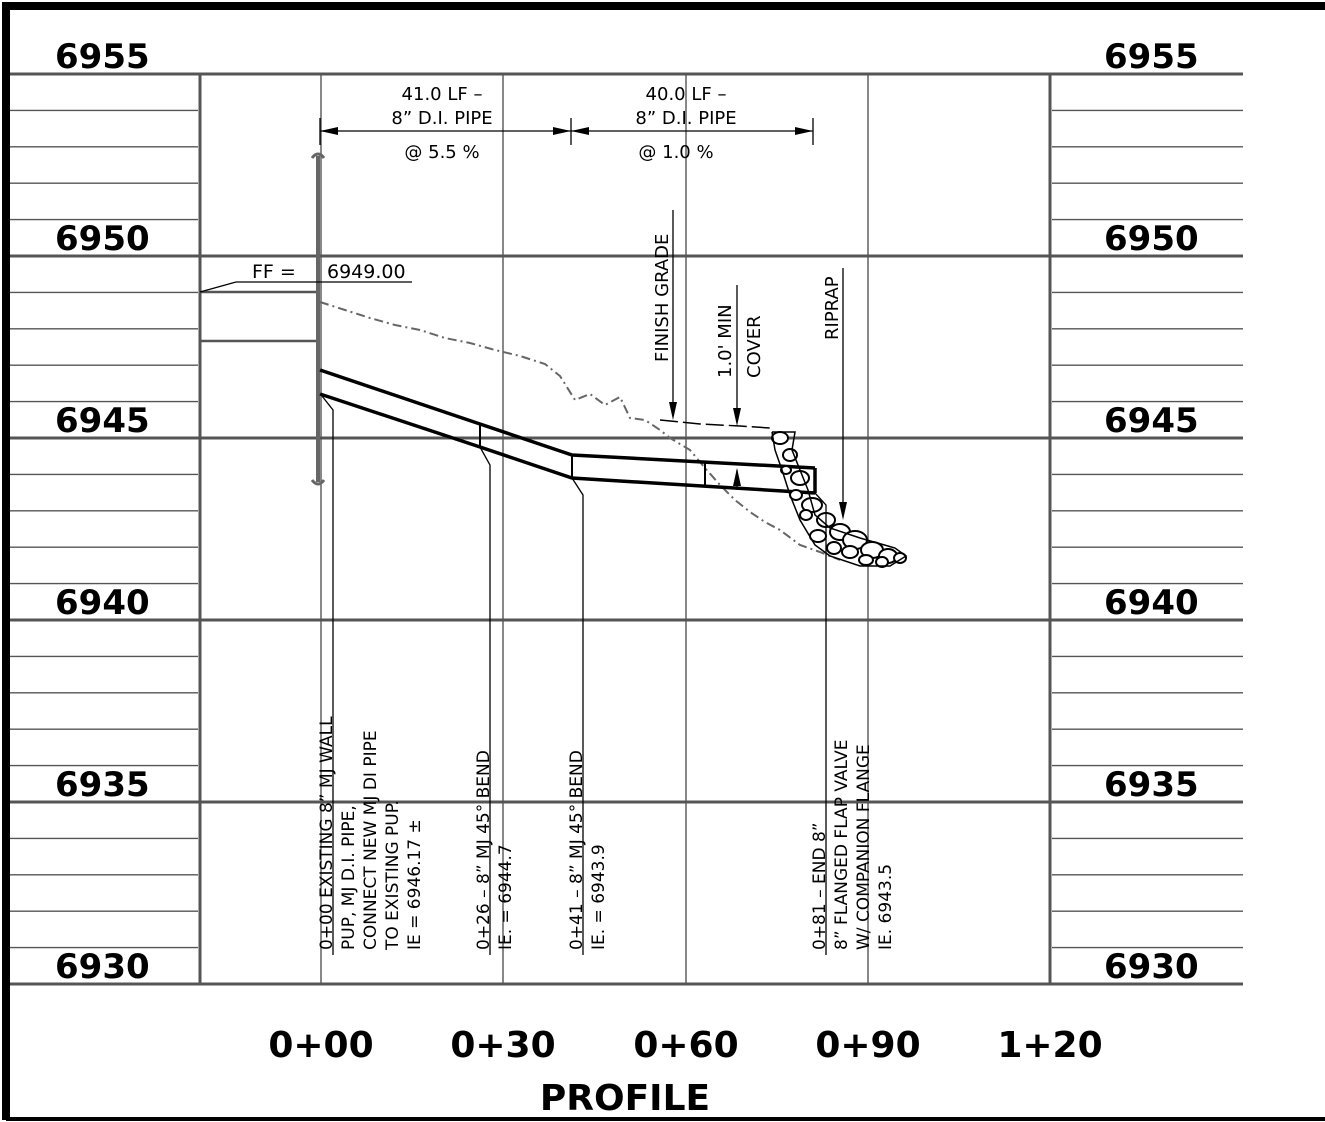 The height and width of the screenshot is (1122, 1325). Describe the element at coordinates (842, 845) in the screenshot. I see `note-line: 8” FLANGED FLAP VALVE` at that location.